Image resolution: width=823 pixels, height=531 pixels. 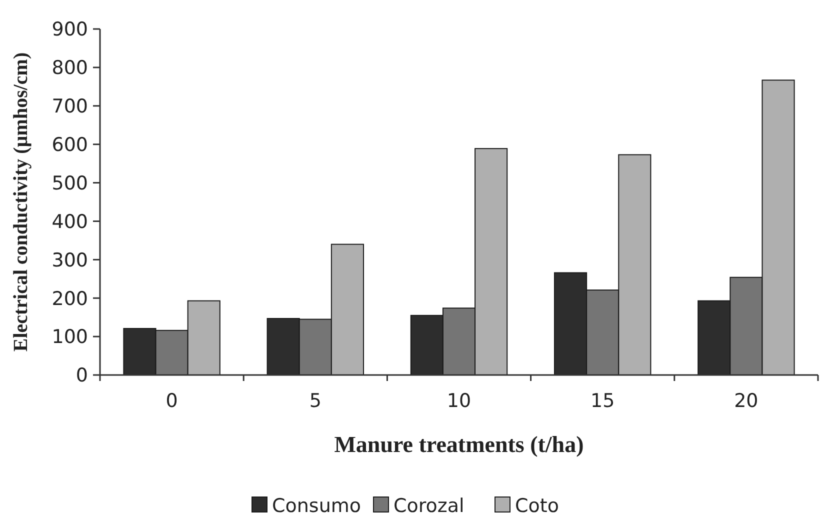 I want to click on x-tick-label: 0, so click(x=172, y=401).